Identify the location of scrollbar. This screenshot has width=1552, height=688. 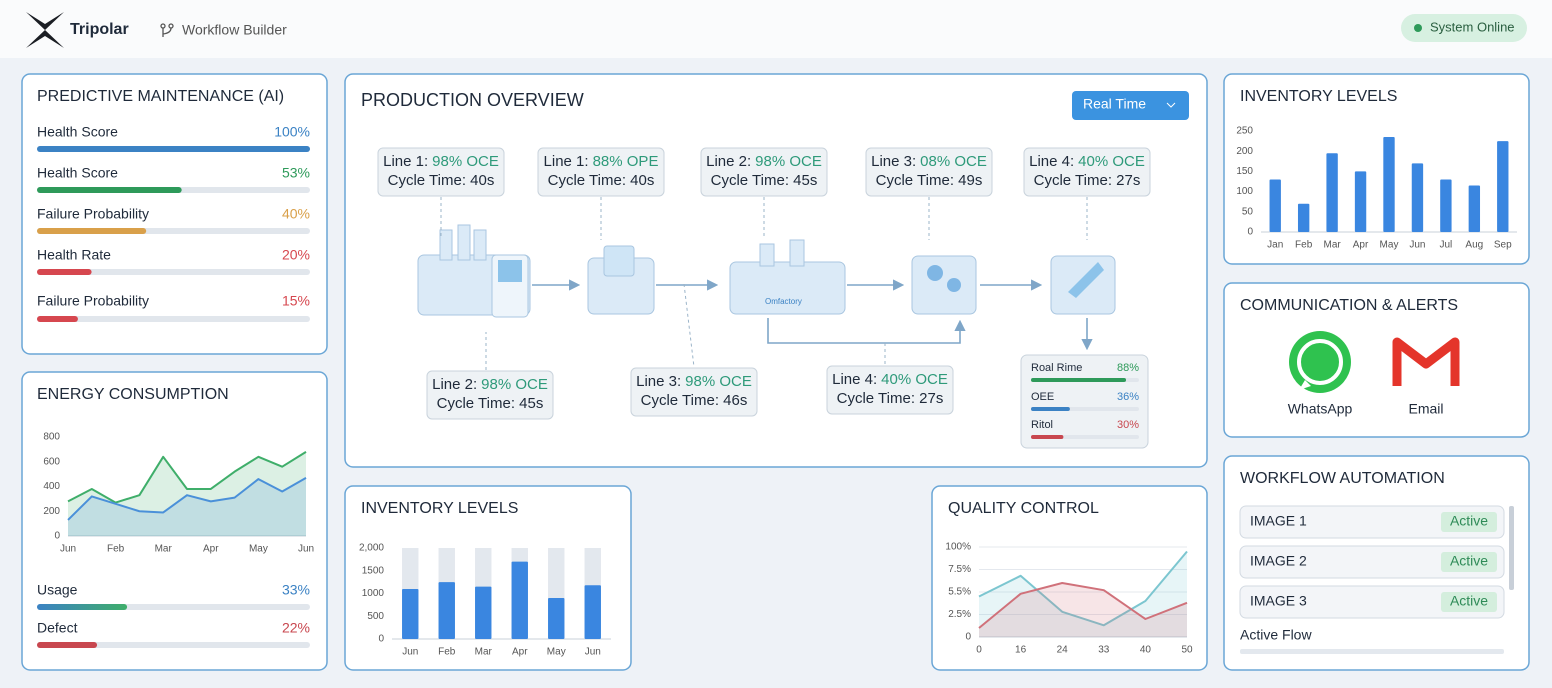
(1511, 548).